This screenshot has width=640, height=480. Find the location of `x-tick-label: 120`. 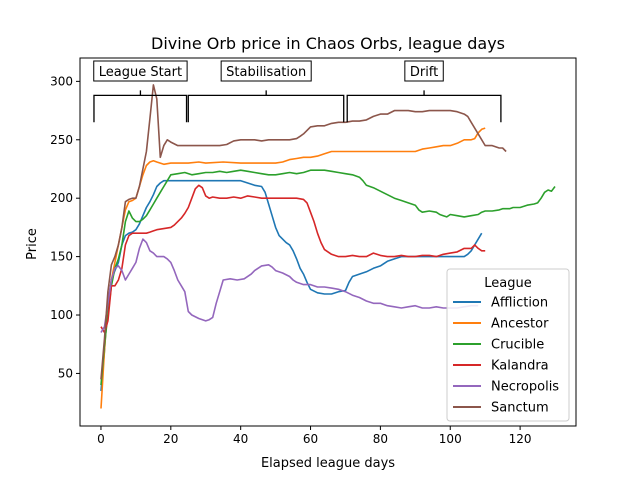

x-tick-label: 120 is located at coordinates (520, 439).